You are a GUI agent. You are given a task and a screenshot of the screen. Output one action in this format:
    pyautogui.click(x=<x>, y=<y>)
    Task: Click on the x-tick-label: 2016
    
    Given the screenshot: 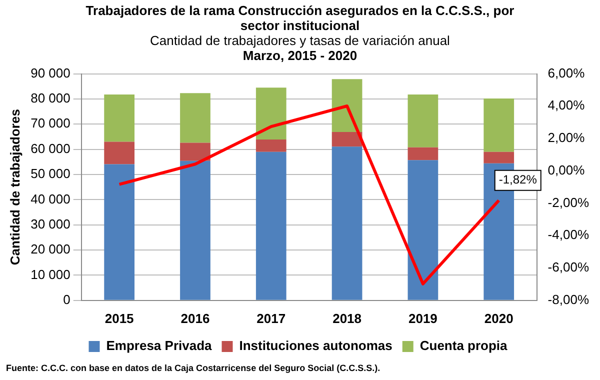 What is the action you would take?
    pyautogui.click(x=195, y=318)
    